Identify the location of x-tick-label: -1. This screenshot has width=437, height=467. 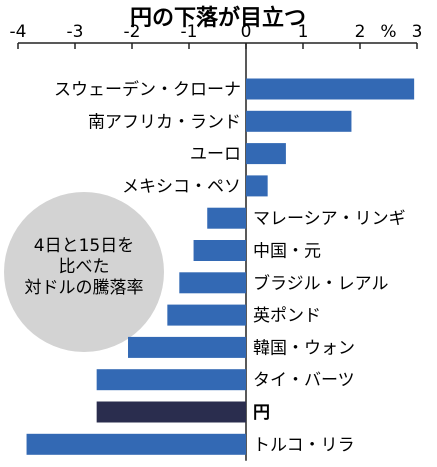
(189, 32).